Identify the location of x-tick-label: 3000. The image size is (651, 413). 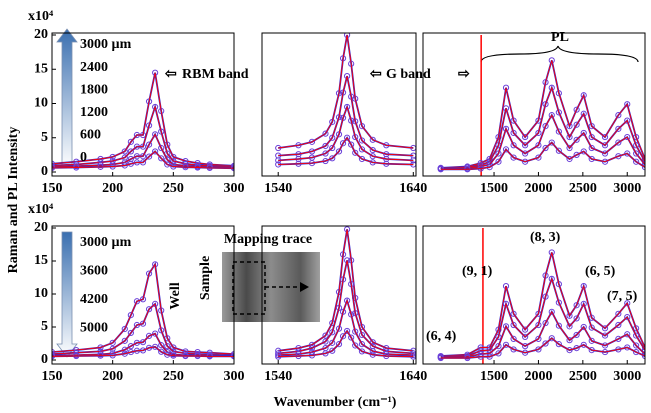
(627, 188).